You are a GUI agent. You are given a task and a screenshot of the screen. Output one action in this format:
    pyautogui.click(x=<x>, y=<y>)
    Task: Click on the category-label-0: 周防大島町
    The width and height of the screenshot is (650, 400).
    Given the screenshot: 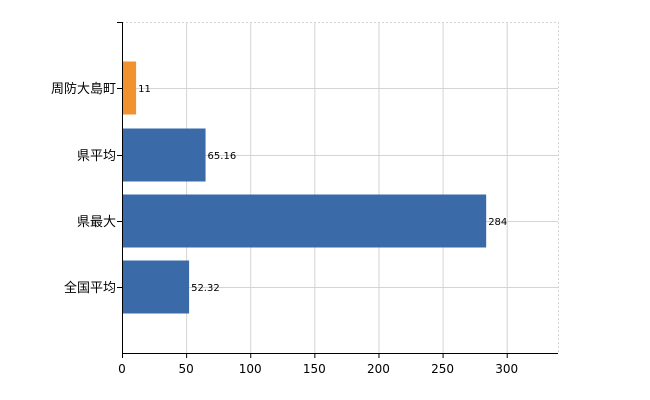 What is the action you would take?
    pyautogui.click(x=83, y=89)
    